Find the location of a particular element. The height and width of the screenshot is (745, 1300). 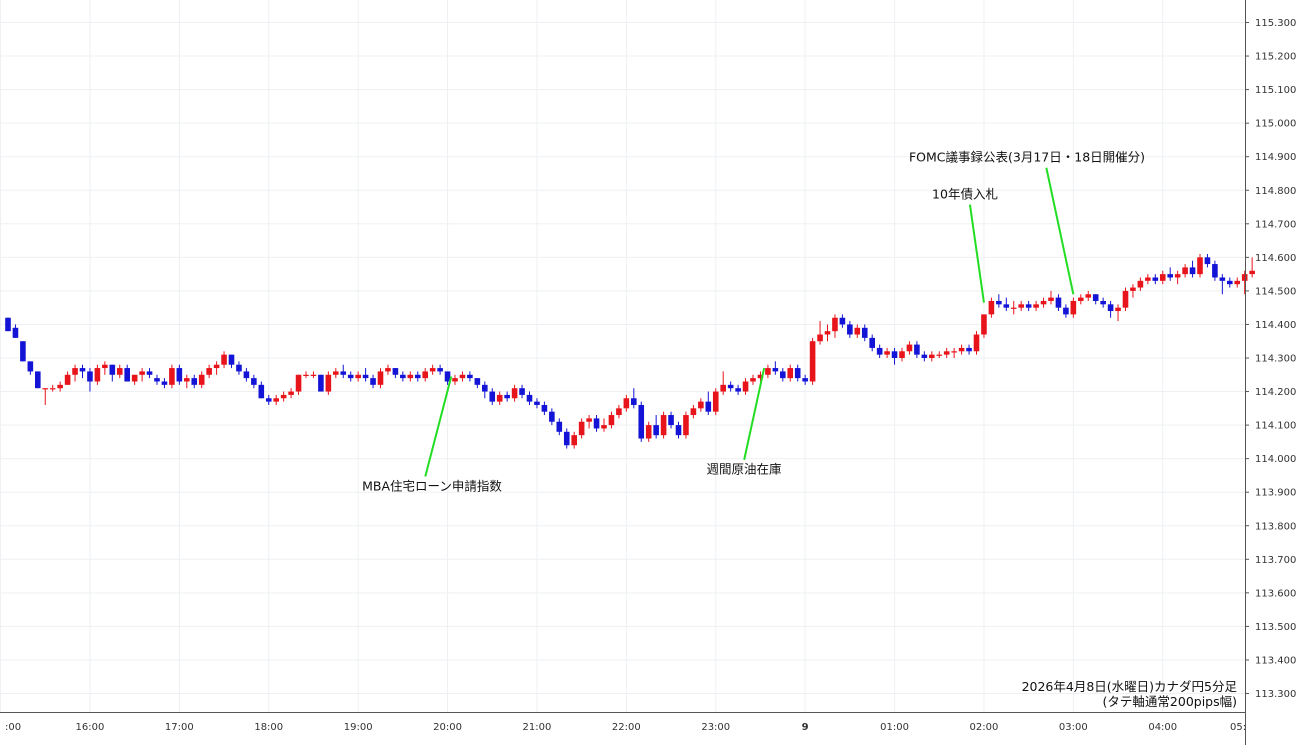

x-tick-label: 04:00 is located at coordinates (1162, 727).